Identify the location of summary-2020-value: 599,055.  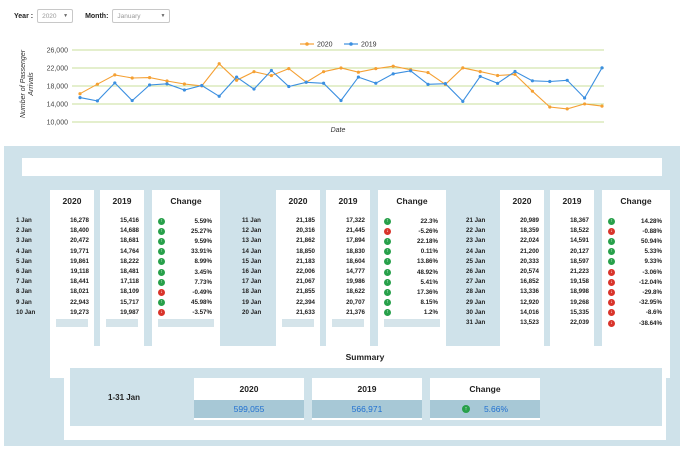
(249, 409).